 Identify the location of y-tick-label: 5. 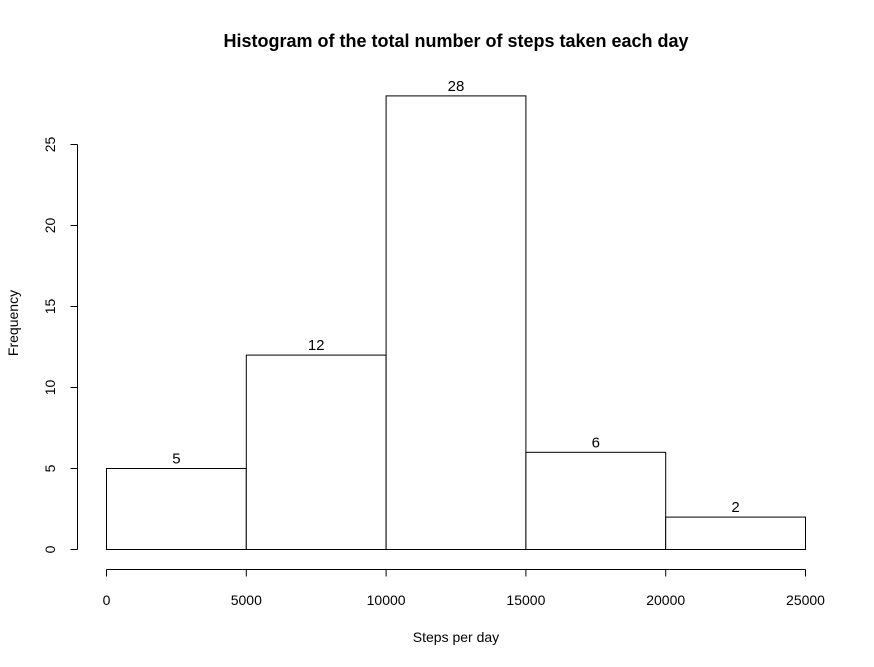
(50, 468).